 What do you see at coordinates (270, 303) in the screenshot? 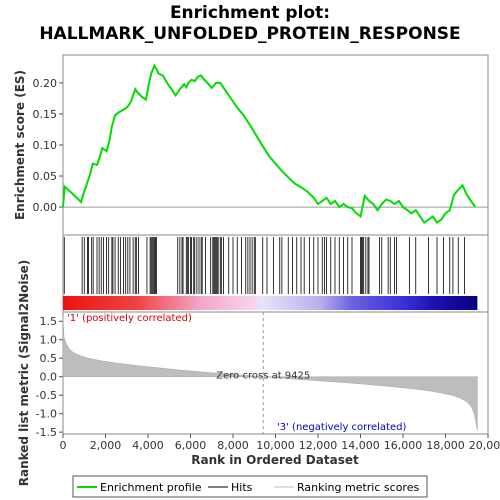
I see `ranking-color-bar` at bounding box center [270, 303].